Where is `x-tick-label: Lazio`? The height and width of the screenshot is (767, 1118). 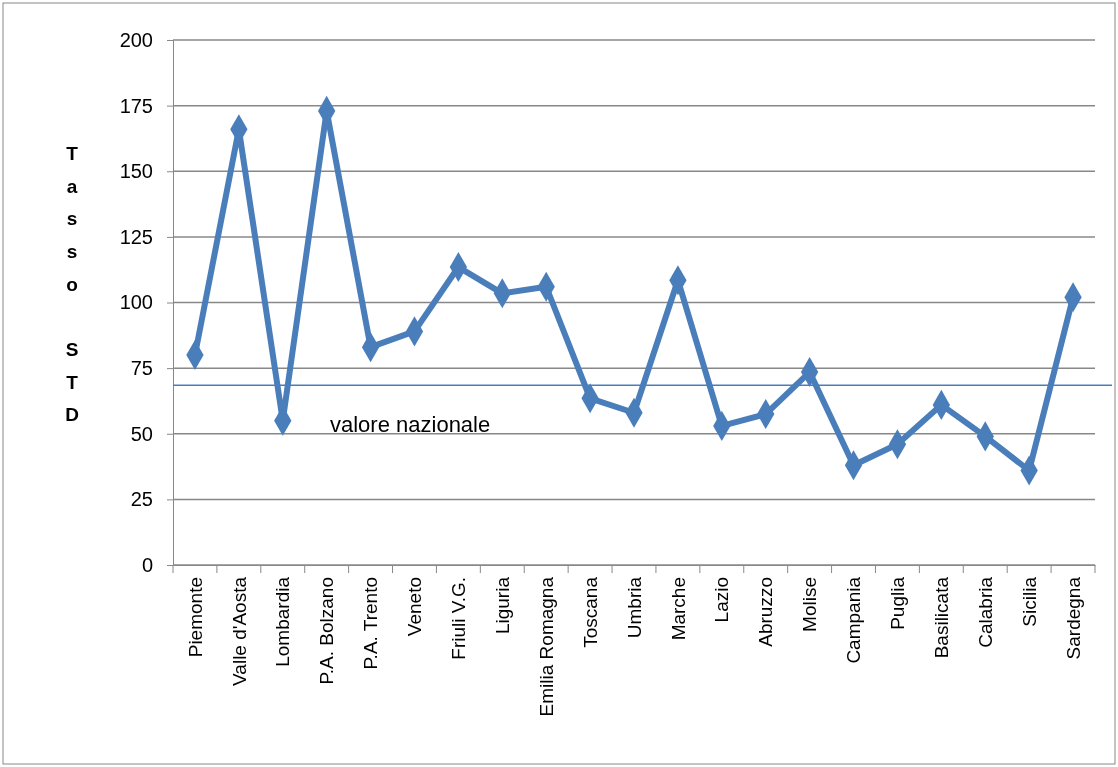 x-tick-label: Lazio is located at coordinates (722, 600).